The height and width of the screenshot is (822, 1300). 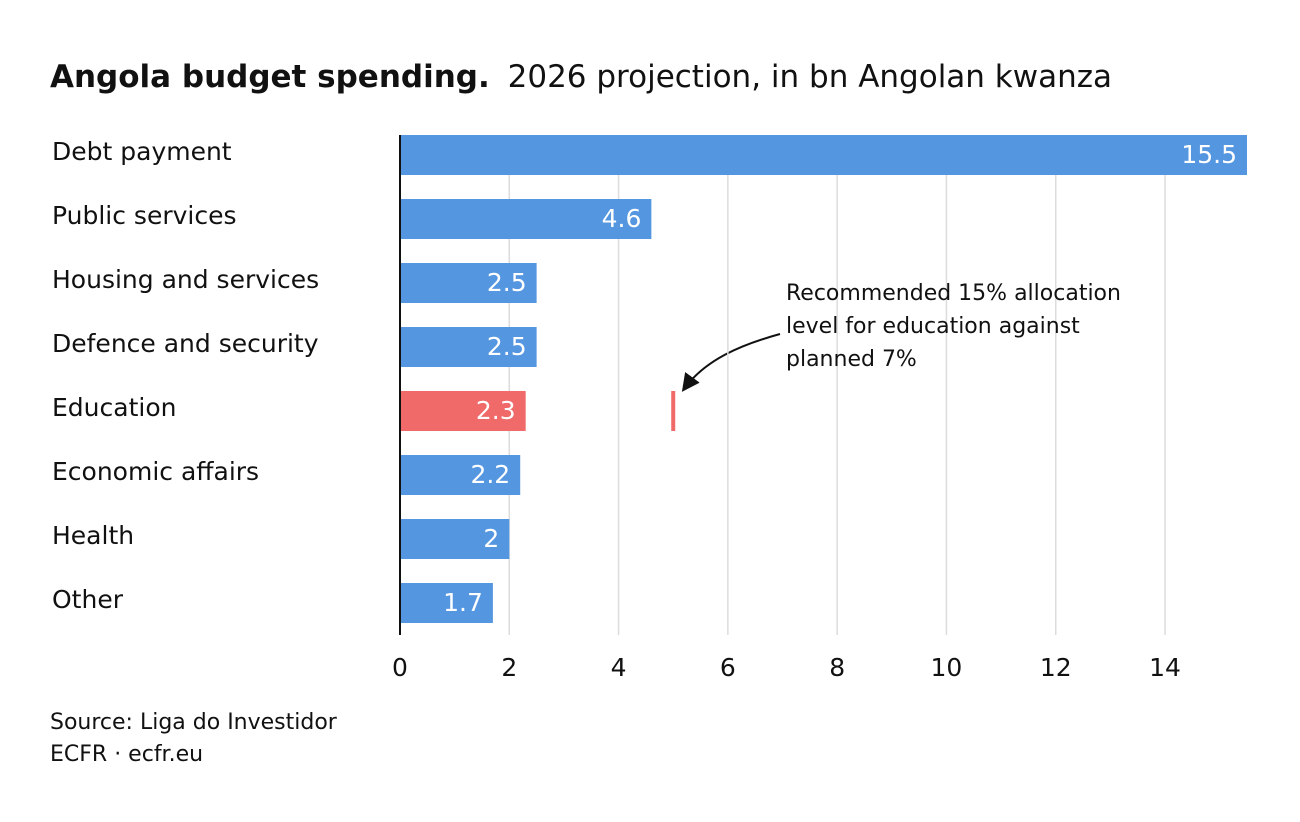 What do you see at coordinates (144, 215) in the screenshot?
I see `category-label: Public services` at bounding box center [144, 215].